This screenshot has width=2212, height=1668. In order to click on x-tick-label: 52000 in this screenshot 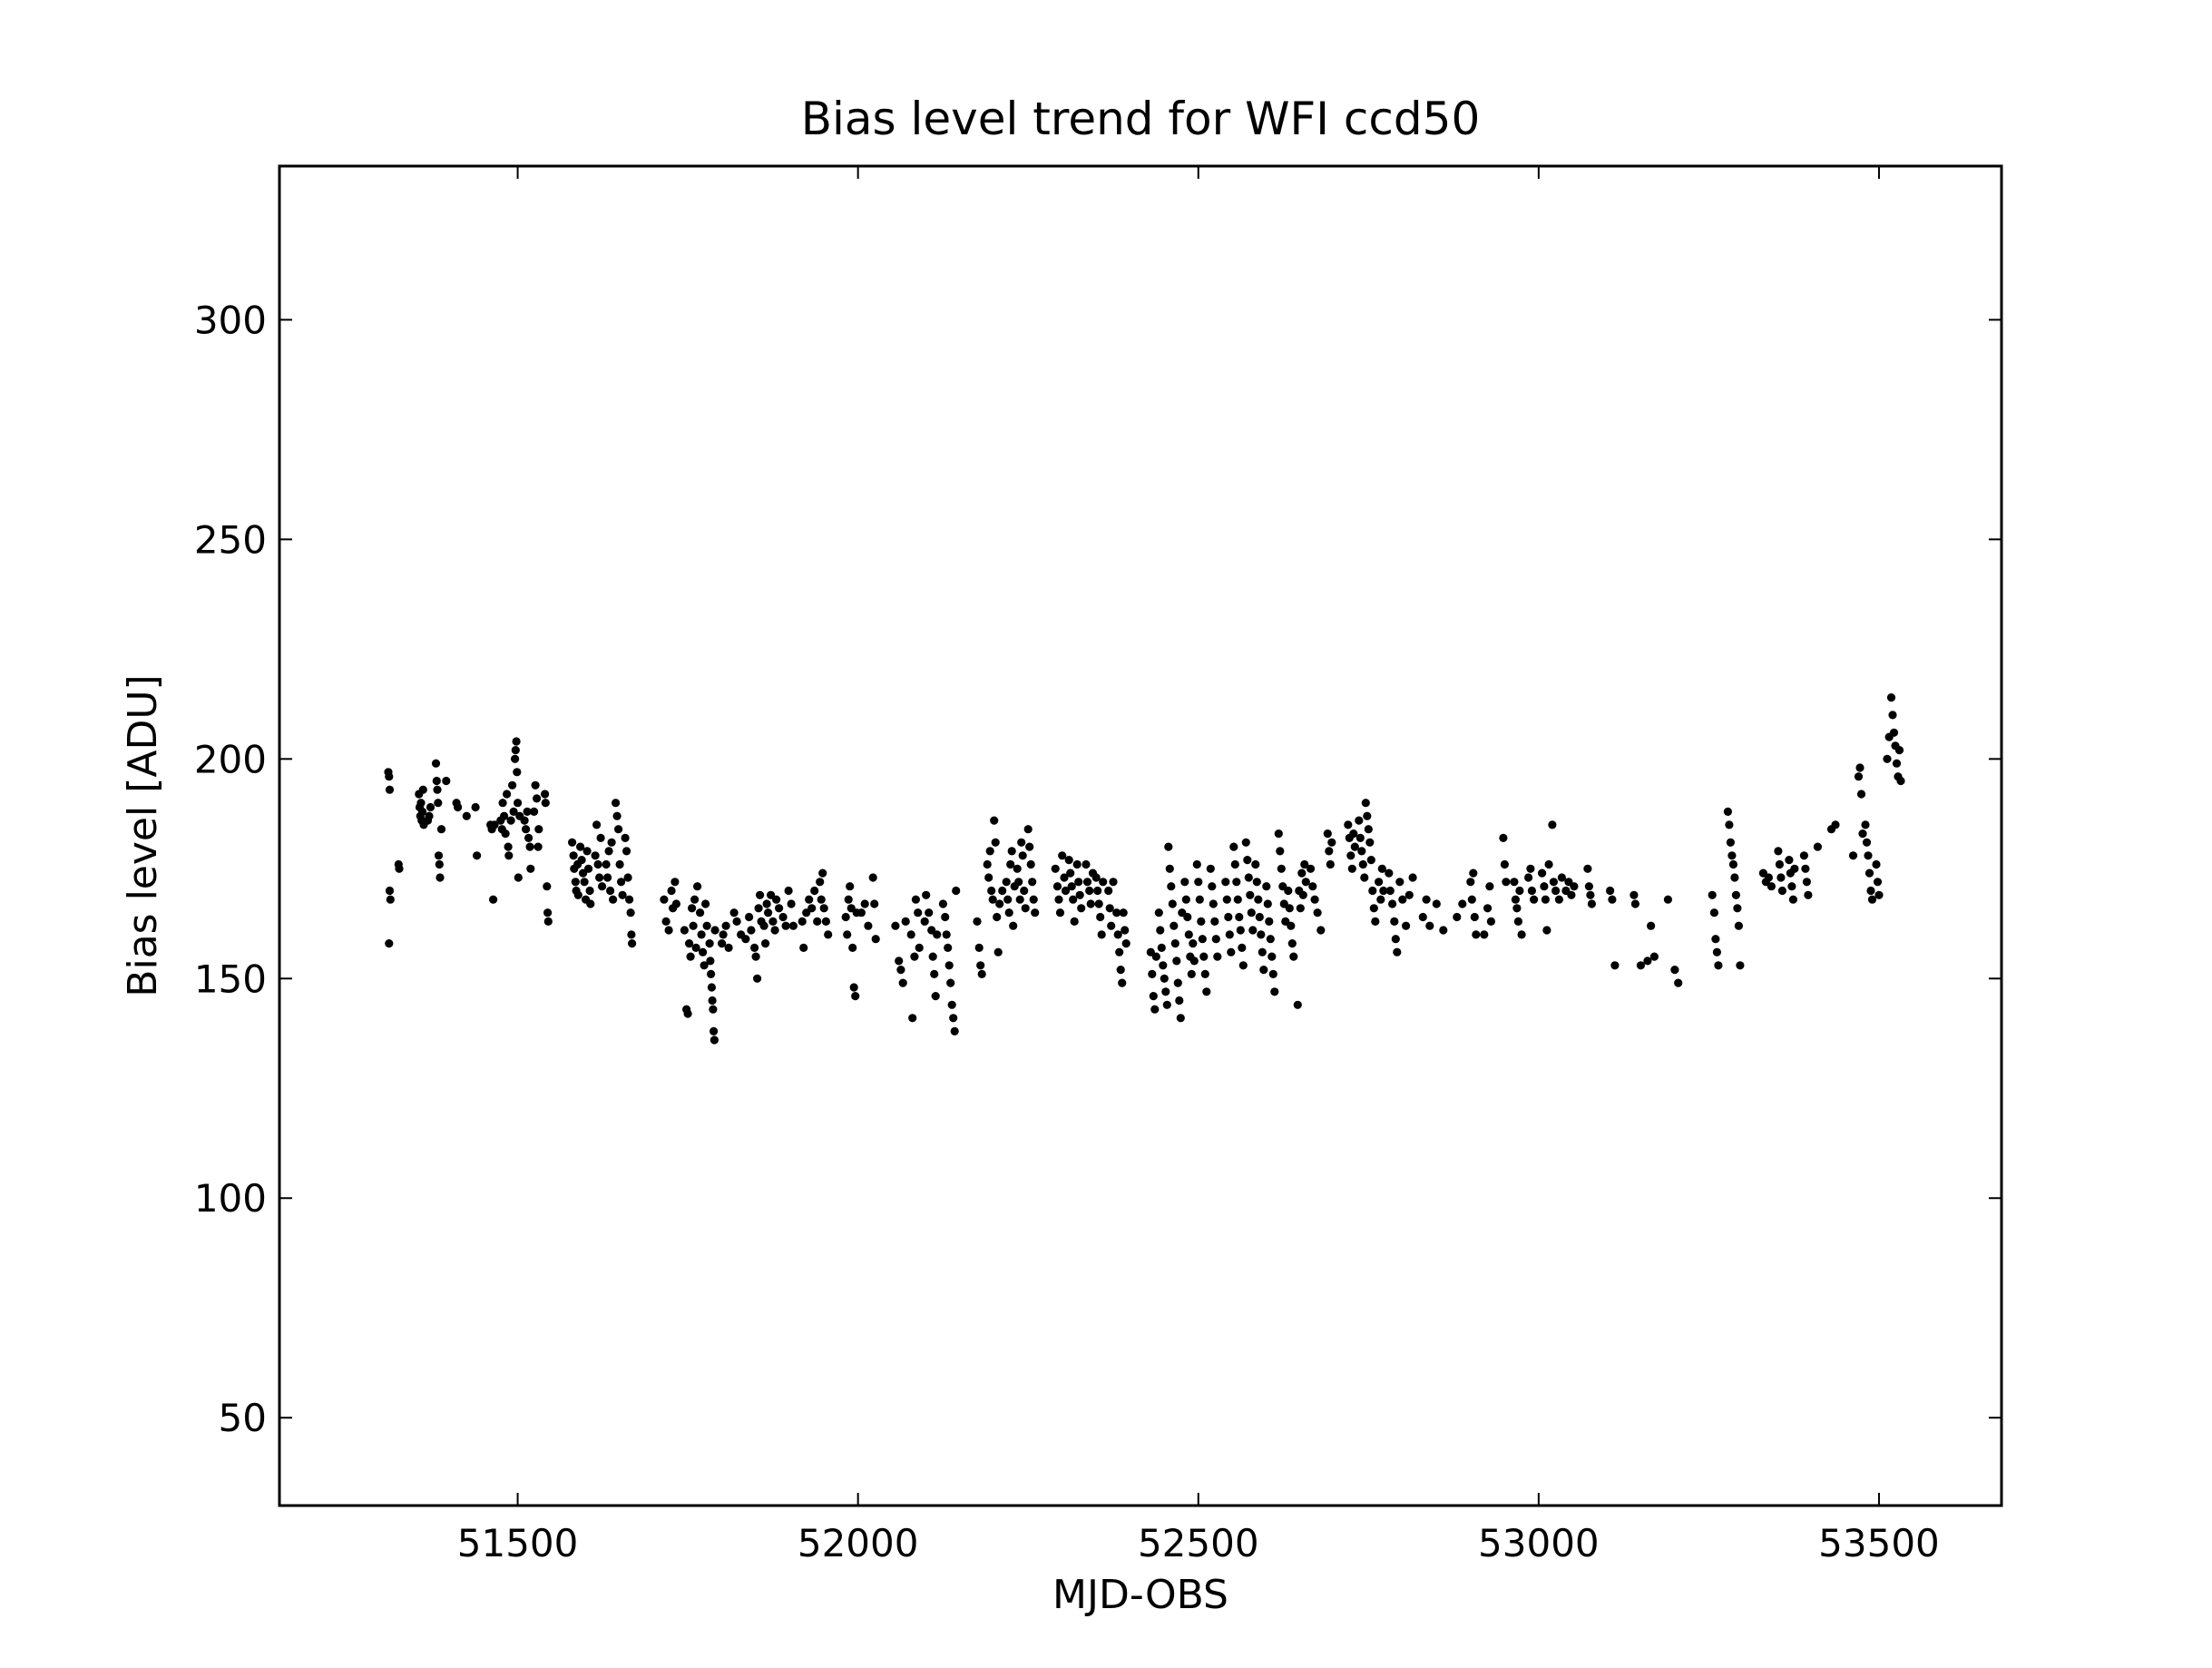, I will do `click(858, 1543)`.